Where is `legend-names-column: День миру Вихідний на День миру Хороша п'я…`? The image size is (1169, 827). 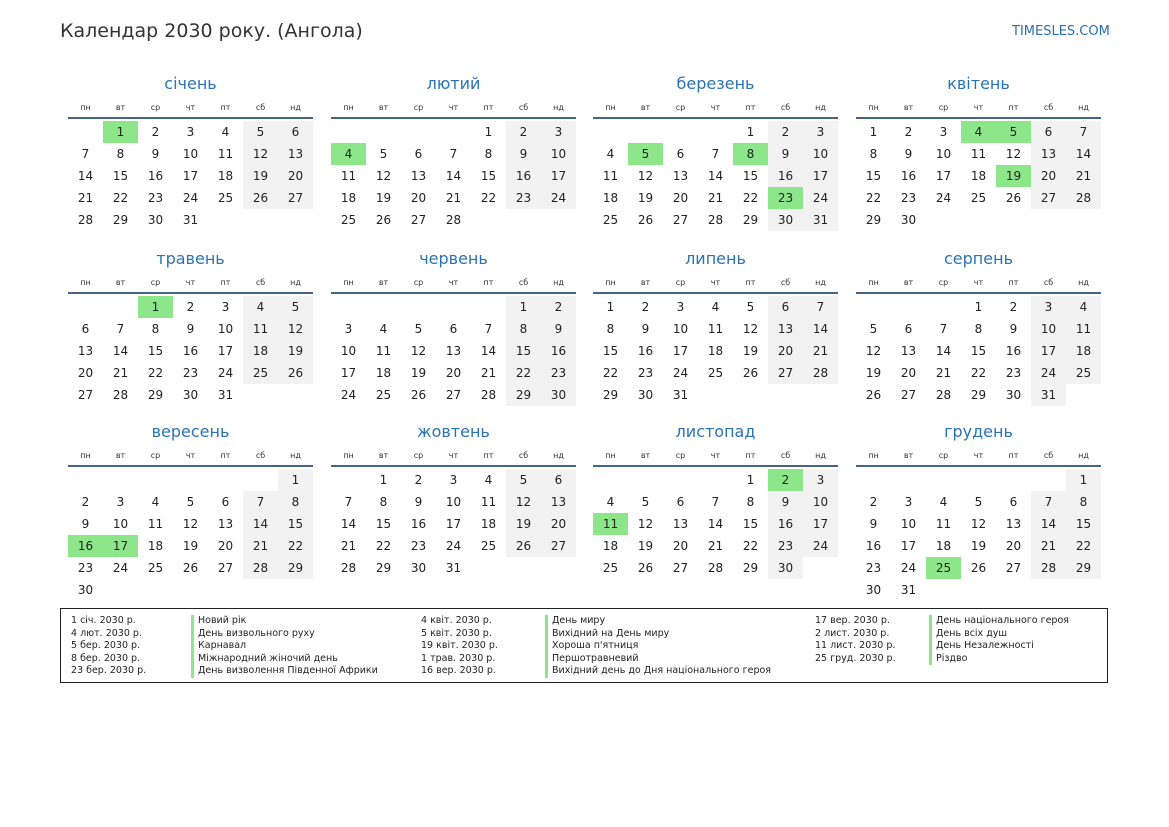 legend-names-column: День миру Вихідний на День миру Хороша п'я… is located at coordinates (658, 646).